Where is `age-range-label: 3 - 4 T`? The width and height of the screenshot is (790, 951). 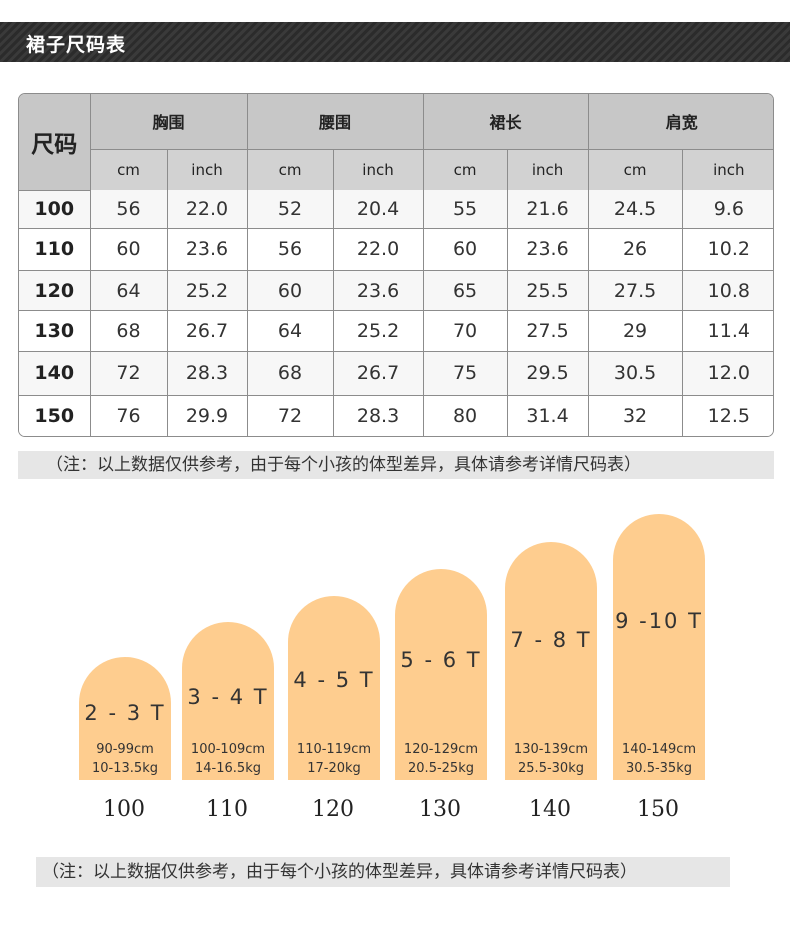
age-range-label: 3 - 4 T is located at coordinates (228, 697).